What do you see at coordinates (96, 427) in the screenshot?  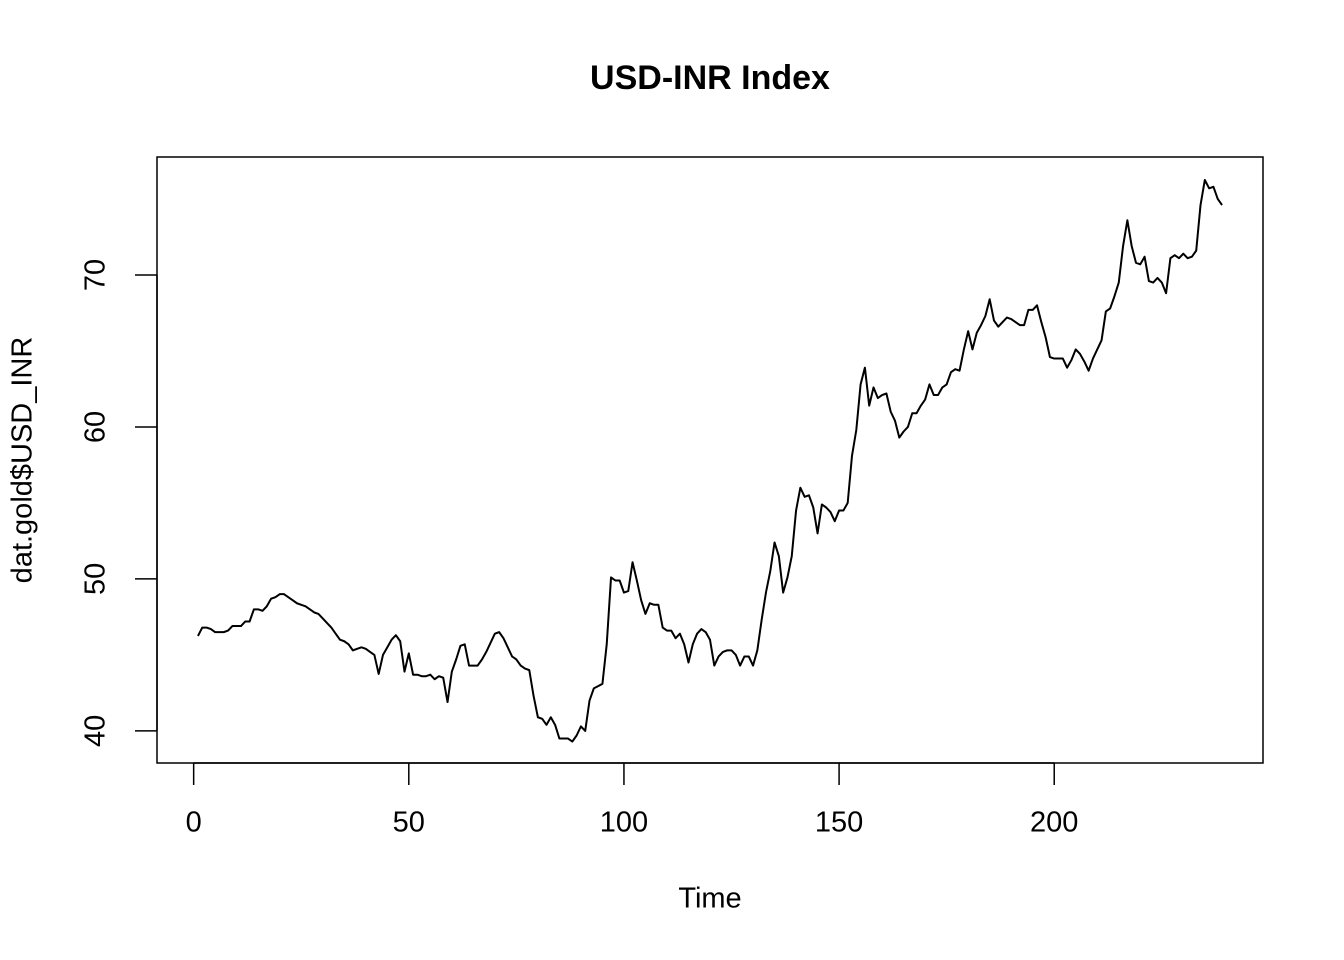 I see `y-tick-label: 60` at bounding box center [96, 427].